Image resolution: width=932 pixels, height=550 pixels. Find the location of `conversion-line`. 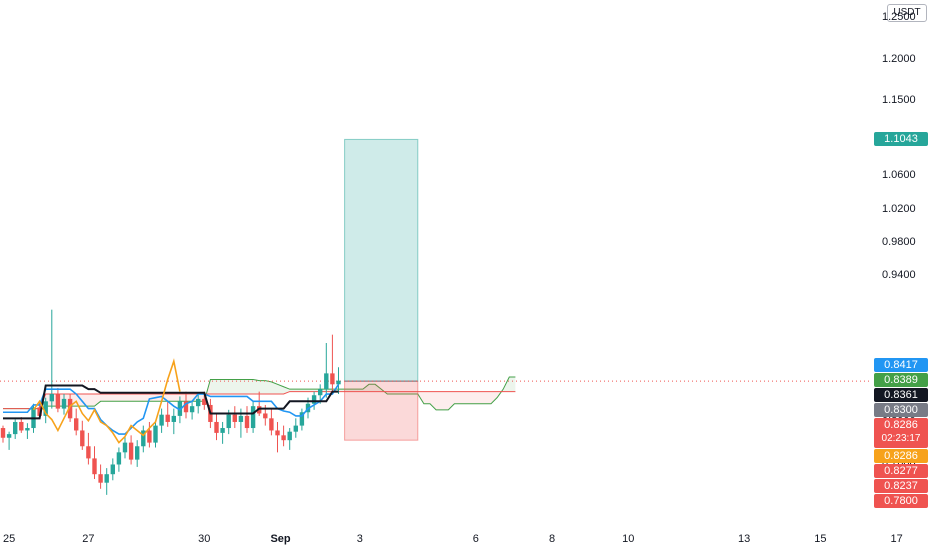

conversion-line is located at coordinates (171, 409).